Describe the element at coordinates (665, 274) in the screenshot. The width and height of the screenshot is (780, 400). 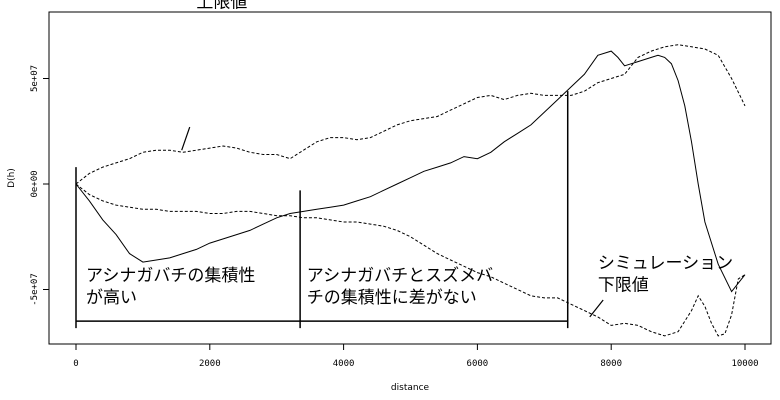
I see `lower-limit-label: シミュレーション下限値` at that location.